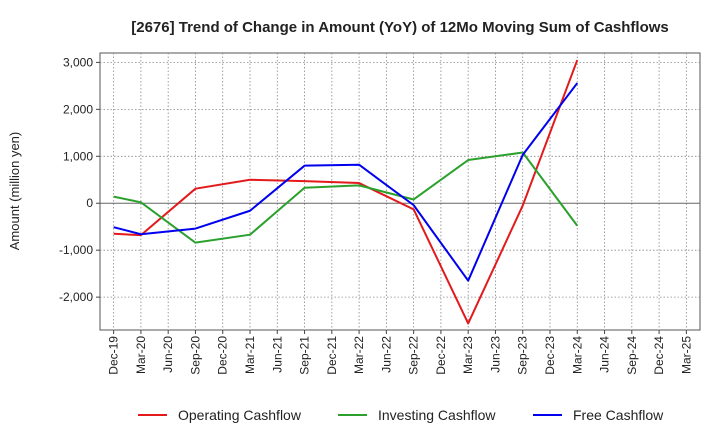 The height and width of the screenshot is (440, 720). Describe the element at coordinates (78, 62) in the screenshot. I see `y-tick-label: 3,000` at that location.